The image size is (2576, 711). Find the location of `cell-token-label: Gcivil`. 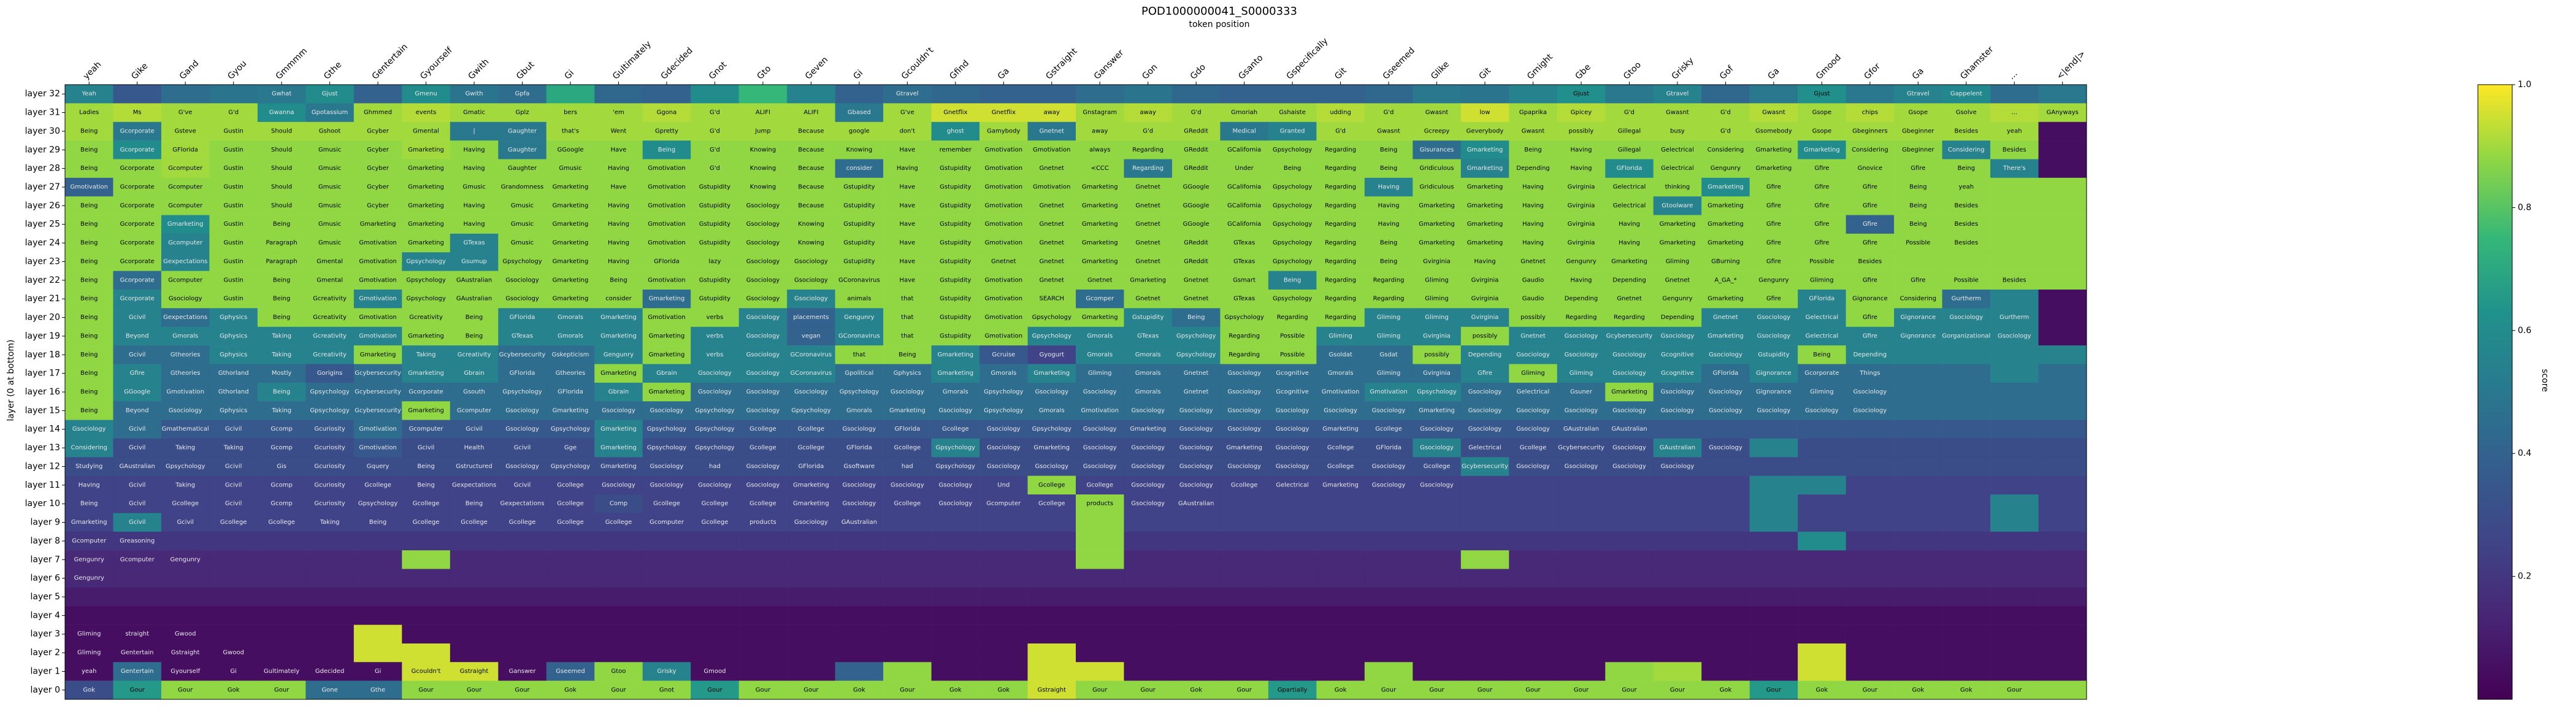

cell-token-label: Gcivil is located at coordinates (137, 317).